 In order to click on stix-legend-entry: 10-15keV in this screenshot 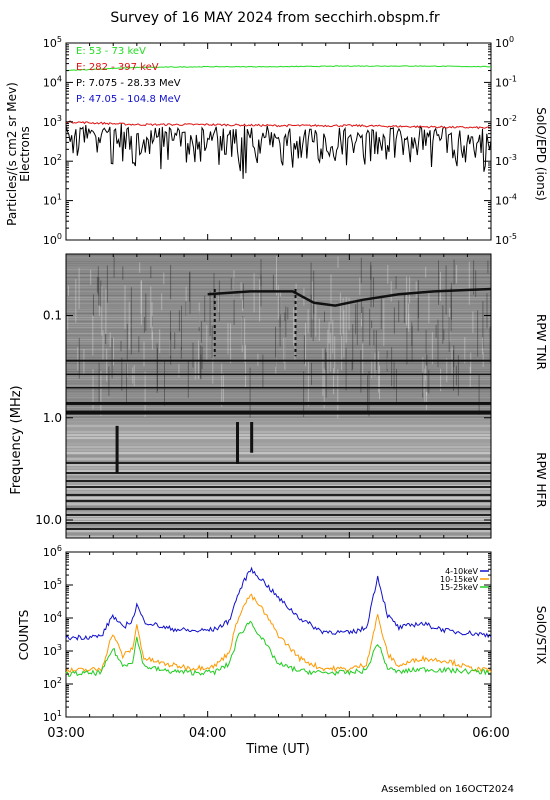, I will do `click(459, 579)`.